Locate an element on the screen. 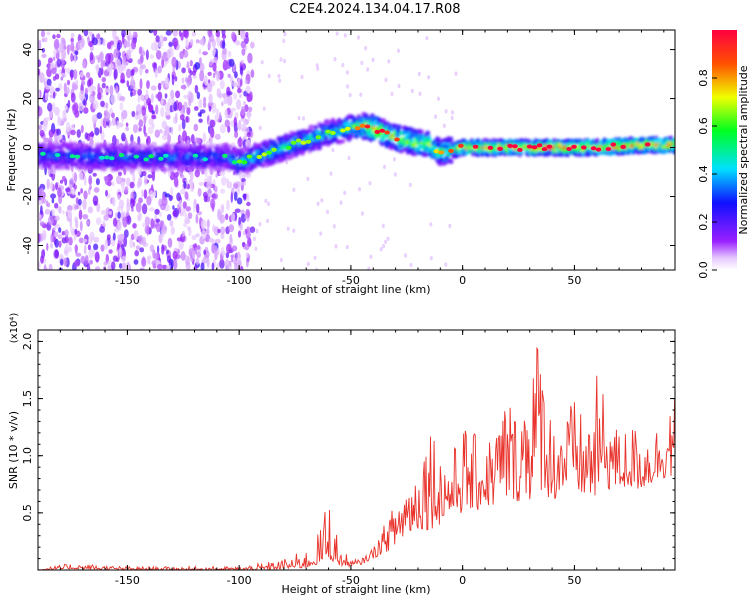 The height and width of the screenshot is (600, 750). colorbar-tick-label: 0.8 is located at coordinates (703, 78).